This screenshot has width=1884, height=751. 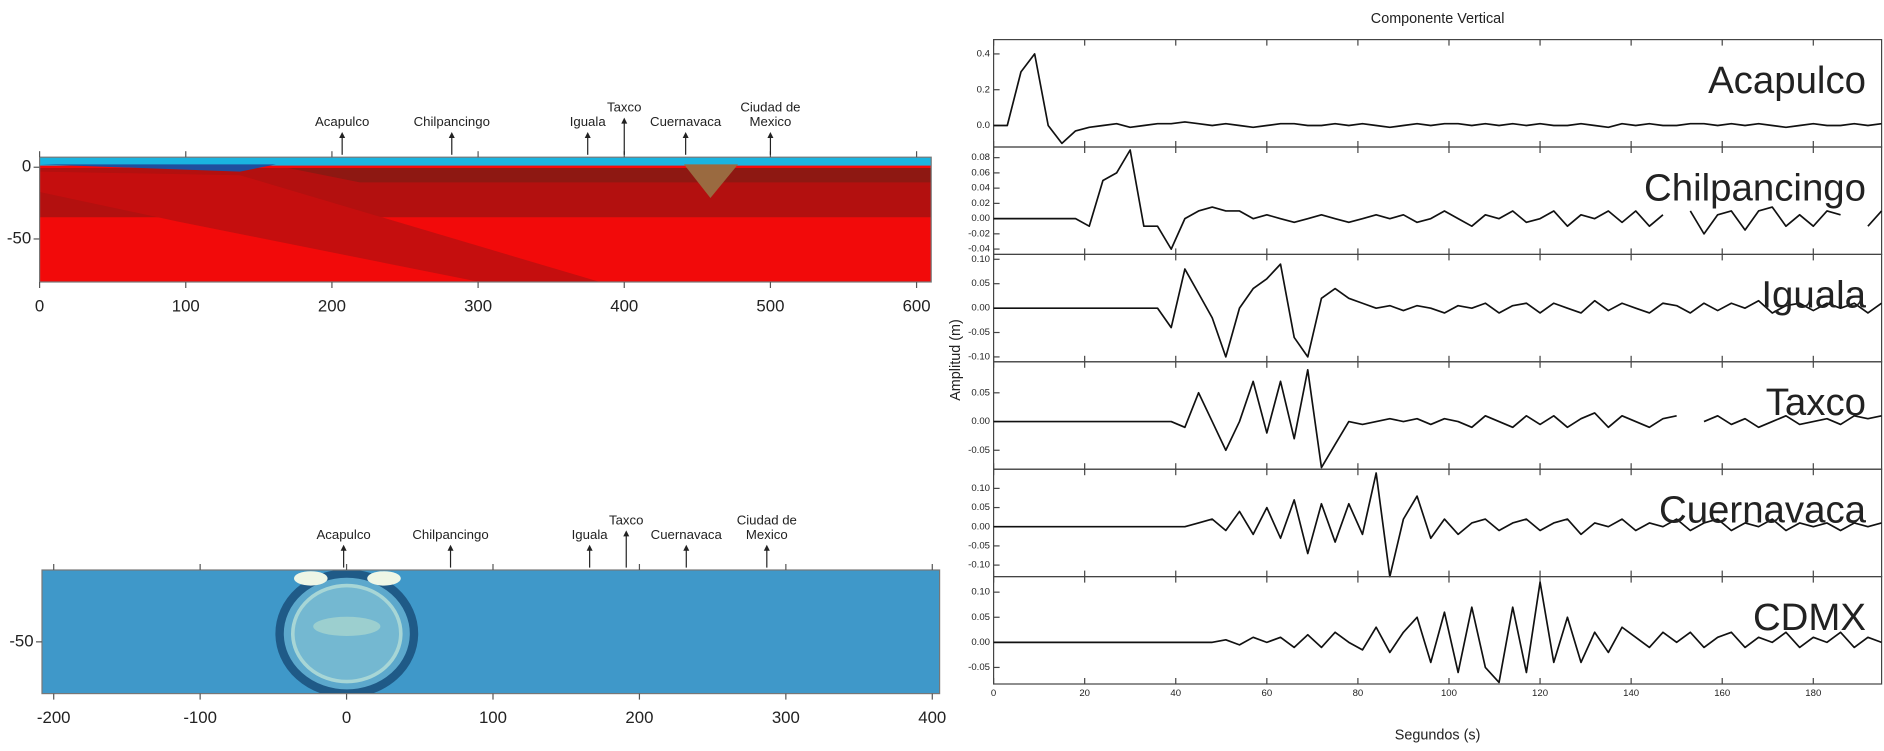 What do you see at coordinates (1763, 510) in the screenshot?
I see `station-name: Cuernavaca` at bounding box center [1763, 510].